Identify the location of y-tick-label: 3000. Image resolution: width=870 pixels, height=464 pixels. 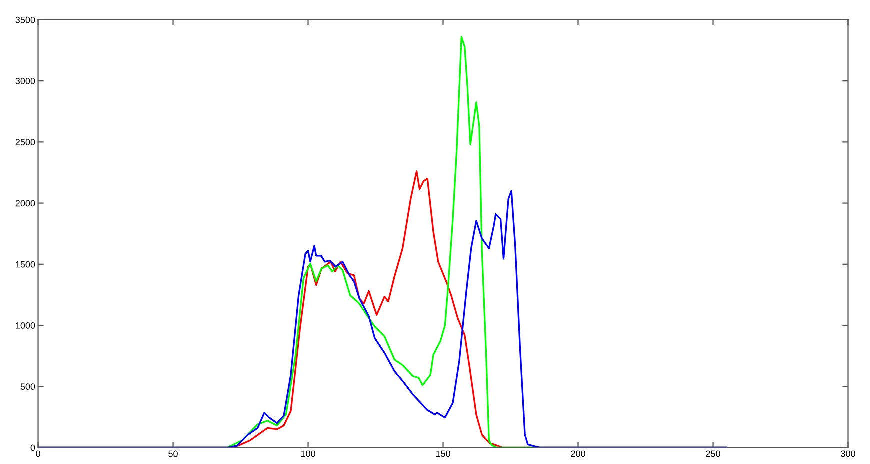
(26, 81).